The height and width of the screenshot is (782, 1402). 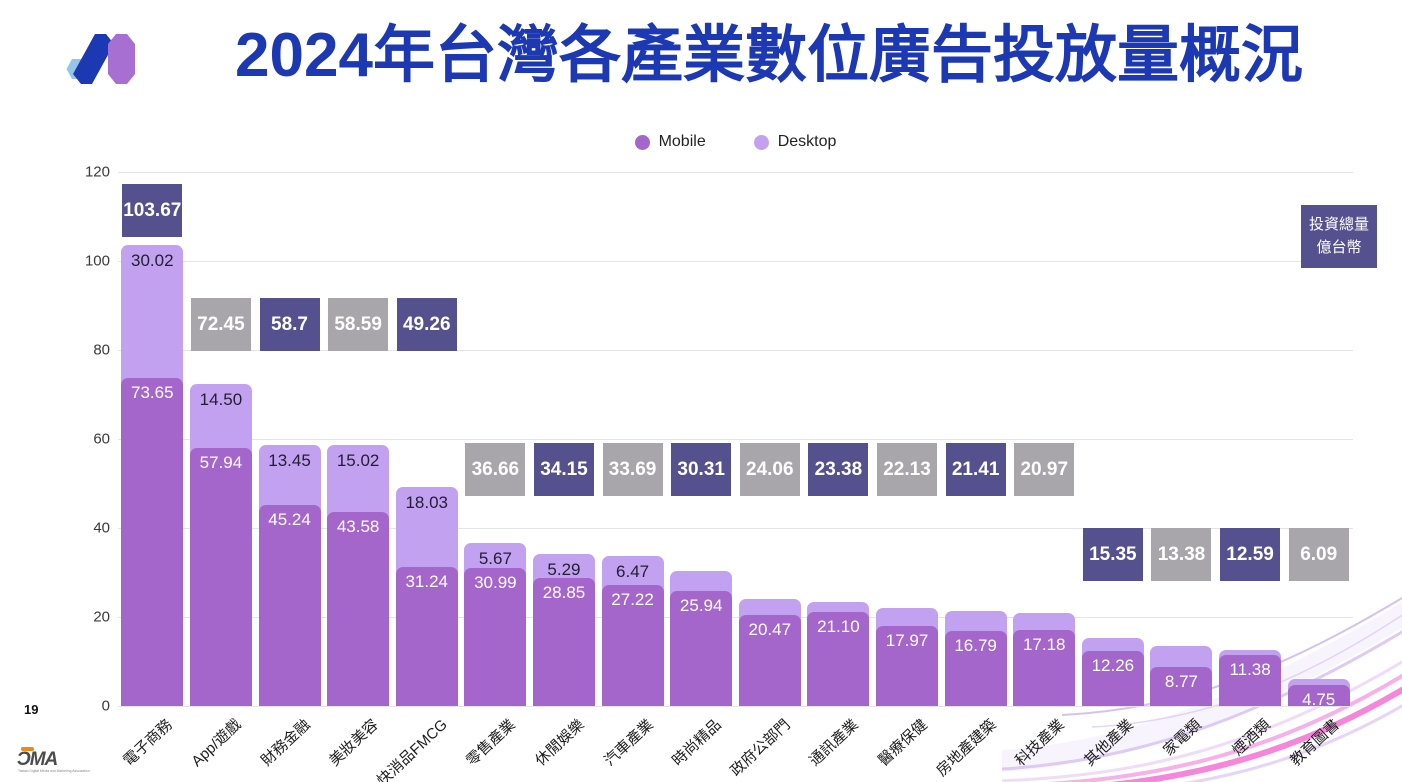 What do you see at coordinates (101, 350) in the screenshot?
I see `y-axis-tick: 80` at bounding box center [101, 350].